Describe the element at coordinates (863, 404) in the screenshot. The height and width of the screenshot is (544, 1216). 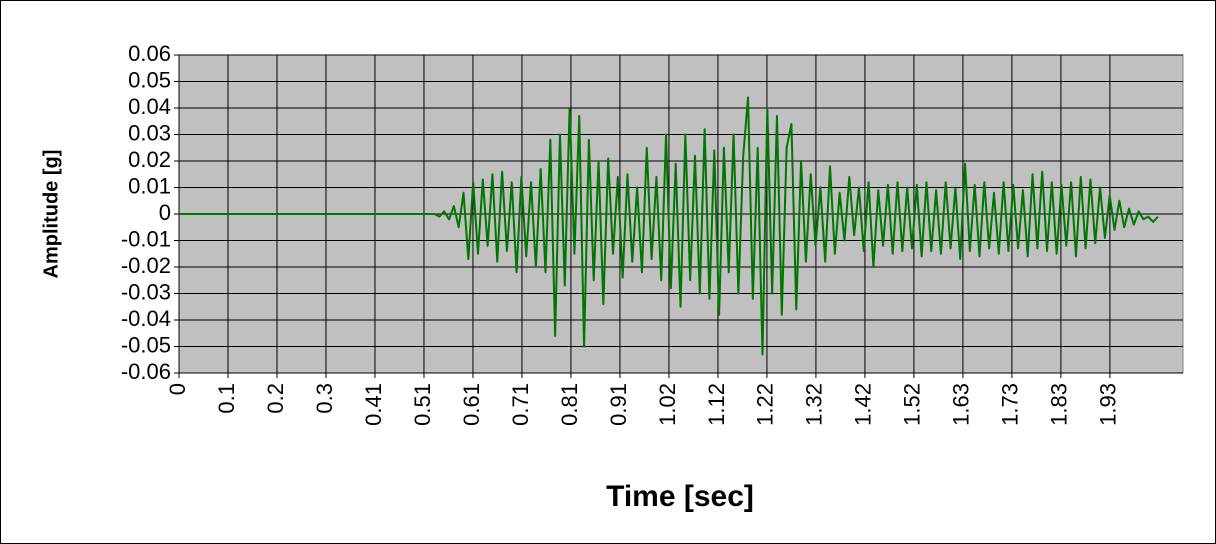
I see `x-tick-label: 1.42` at that location.